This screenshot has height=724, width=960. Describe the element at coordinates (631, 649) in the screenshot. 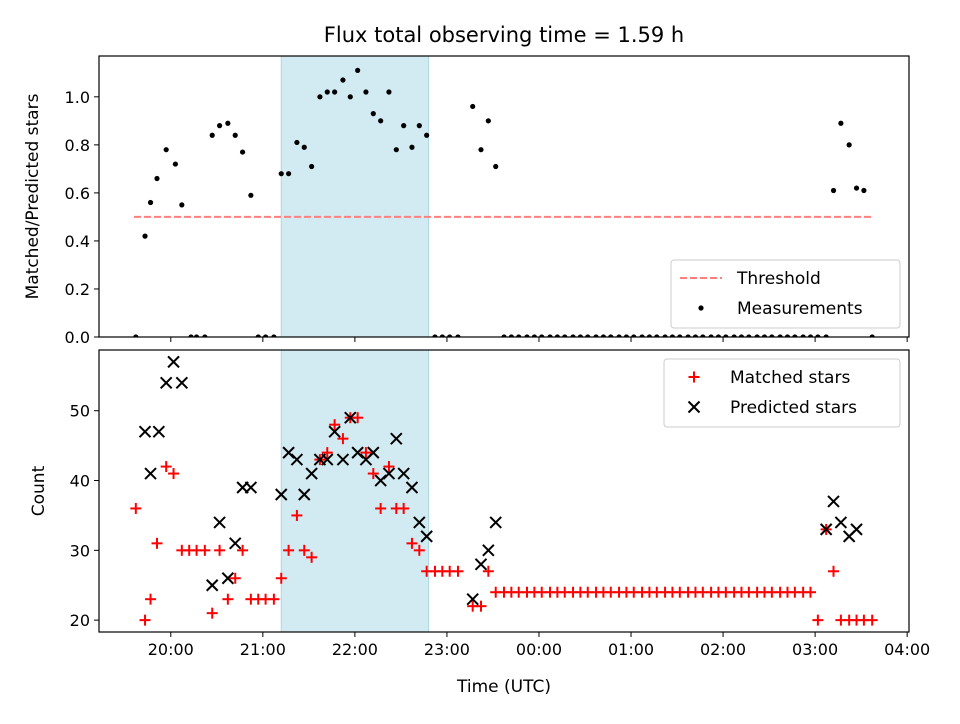

I see `x-tick-label: 01:00` at that location.